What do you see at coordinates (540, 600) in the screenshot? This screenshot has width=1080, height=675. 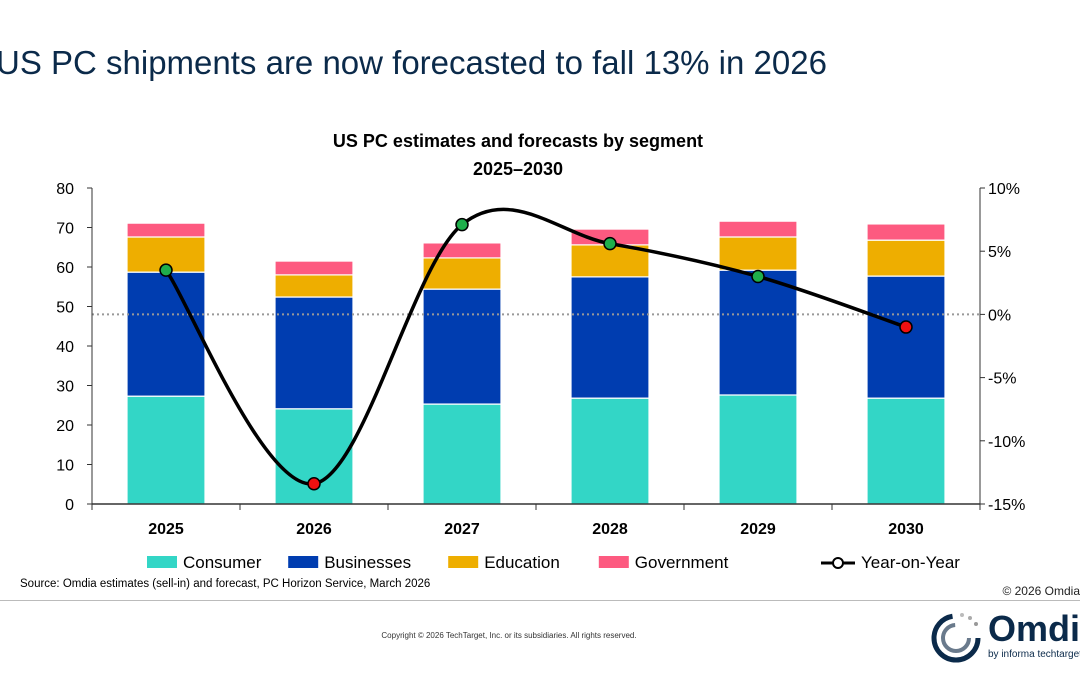 I see `divider` at bounding box center [540, 600].